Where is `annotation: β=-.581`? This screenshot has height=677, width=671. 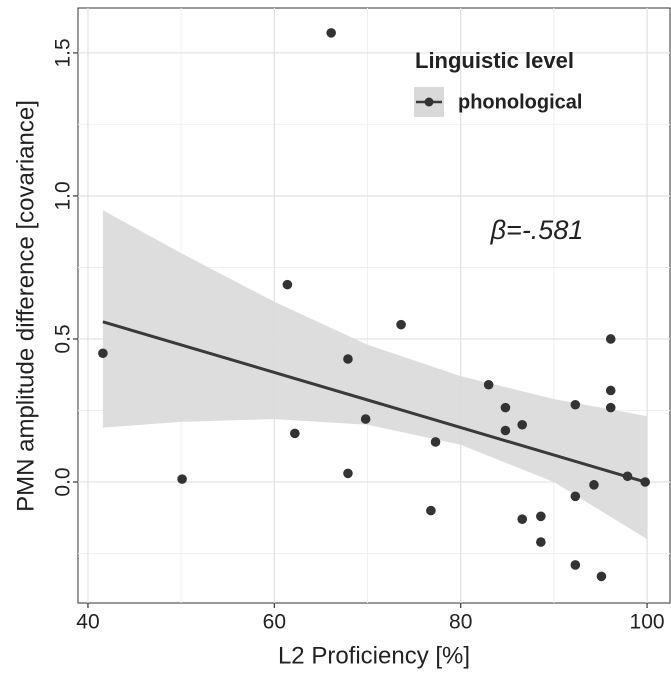
annotation: β=-.581 is located at coordinates (537, 230).